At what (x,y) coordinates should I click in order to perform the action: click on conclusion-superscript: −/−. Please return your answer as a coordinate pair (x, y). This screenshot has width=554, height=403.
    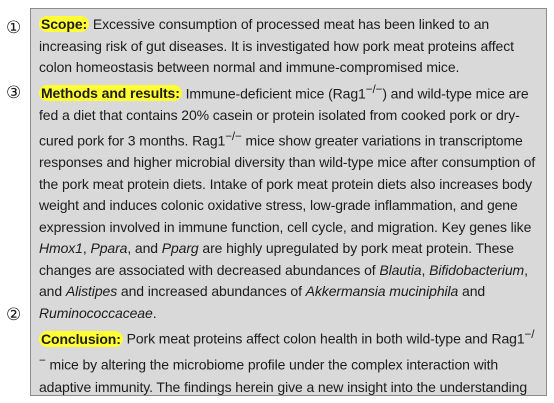
    Looking at the image, I should click on (287, 348).